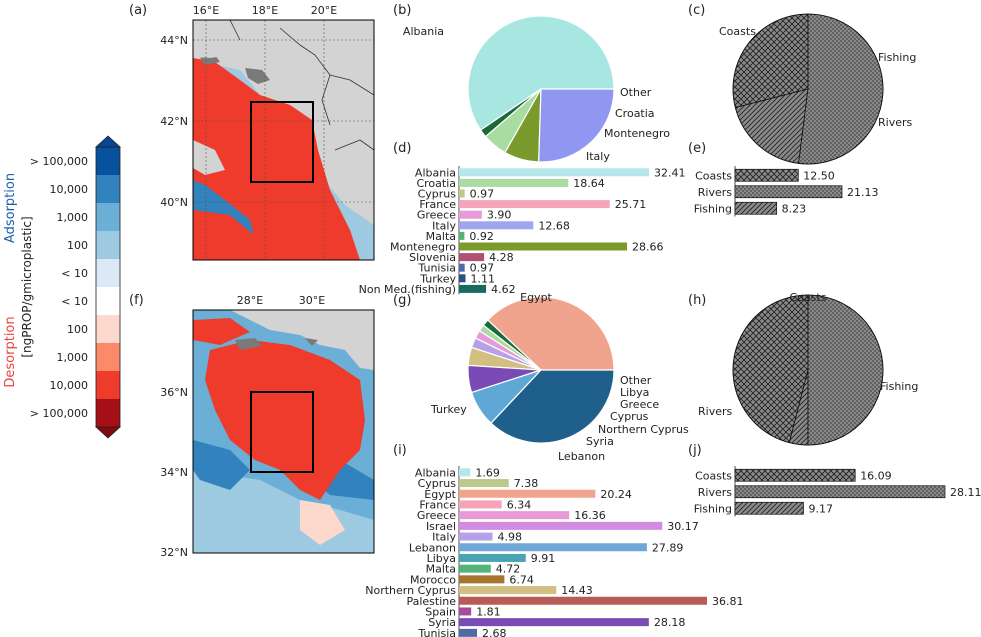 The width and height of the screenshot is (981, 637). Describe the element at coordinates (77, 329) in the screenshot. I see `colorbar-tick-label: 100` at that location.